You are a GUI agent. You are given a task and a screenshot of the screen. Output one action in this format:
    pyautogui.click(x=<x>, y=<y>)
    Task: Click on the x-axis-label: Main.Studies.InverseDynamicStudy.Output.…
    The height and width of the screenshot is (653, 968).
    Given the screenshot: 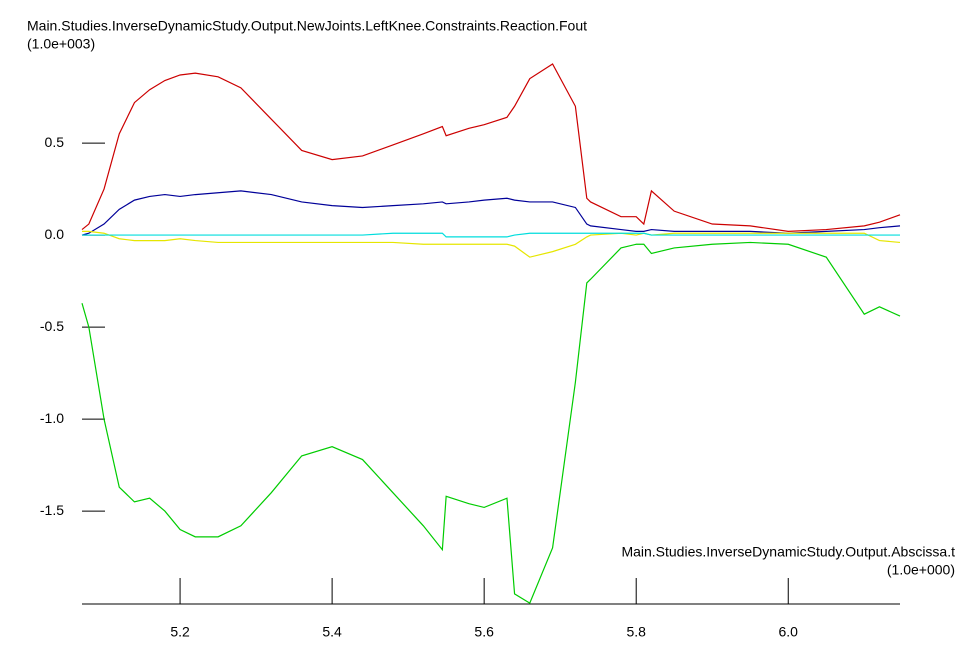 What is the action you would take?
    pyautogui.click(x=788, y=552)
    